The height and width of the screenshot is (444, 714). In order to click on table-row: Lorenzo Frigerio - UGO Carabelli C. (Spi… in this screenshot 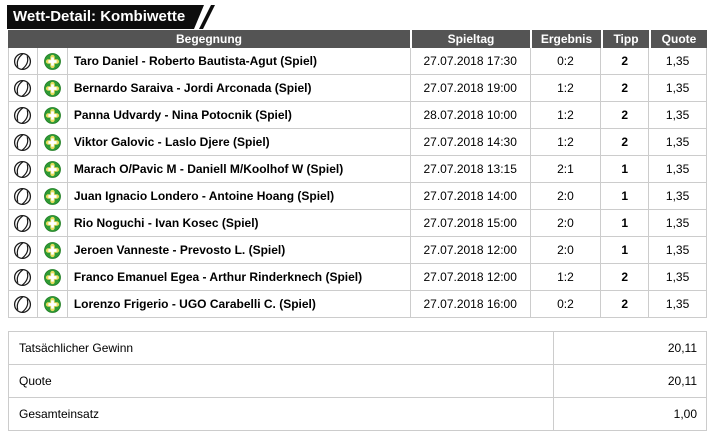, I will do `click(357, 304)`.